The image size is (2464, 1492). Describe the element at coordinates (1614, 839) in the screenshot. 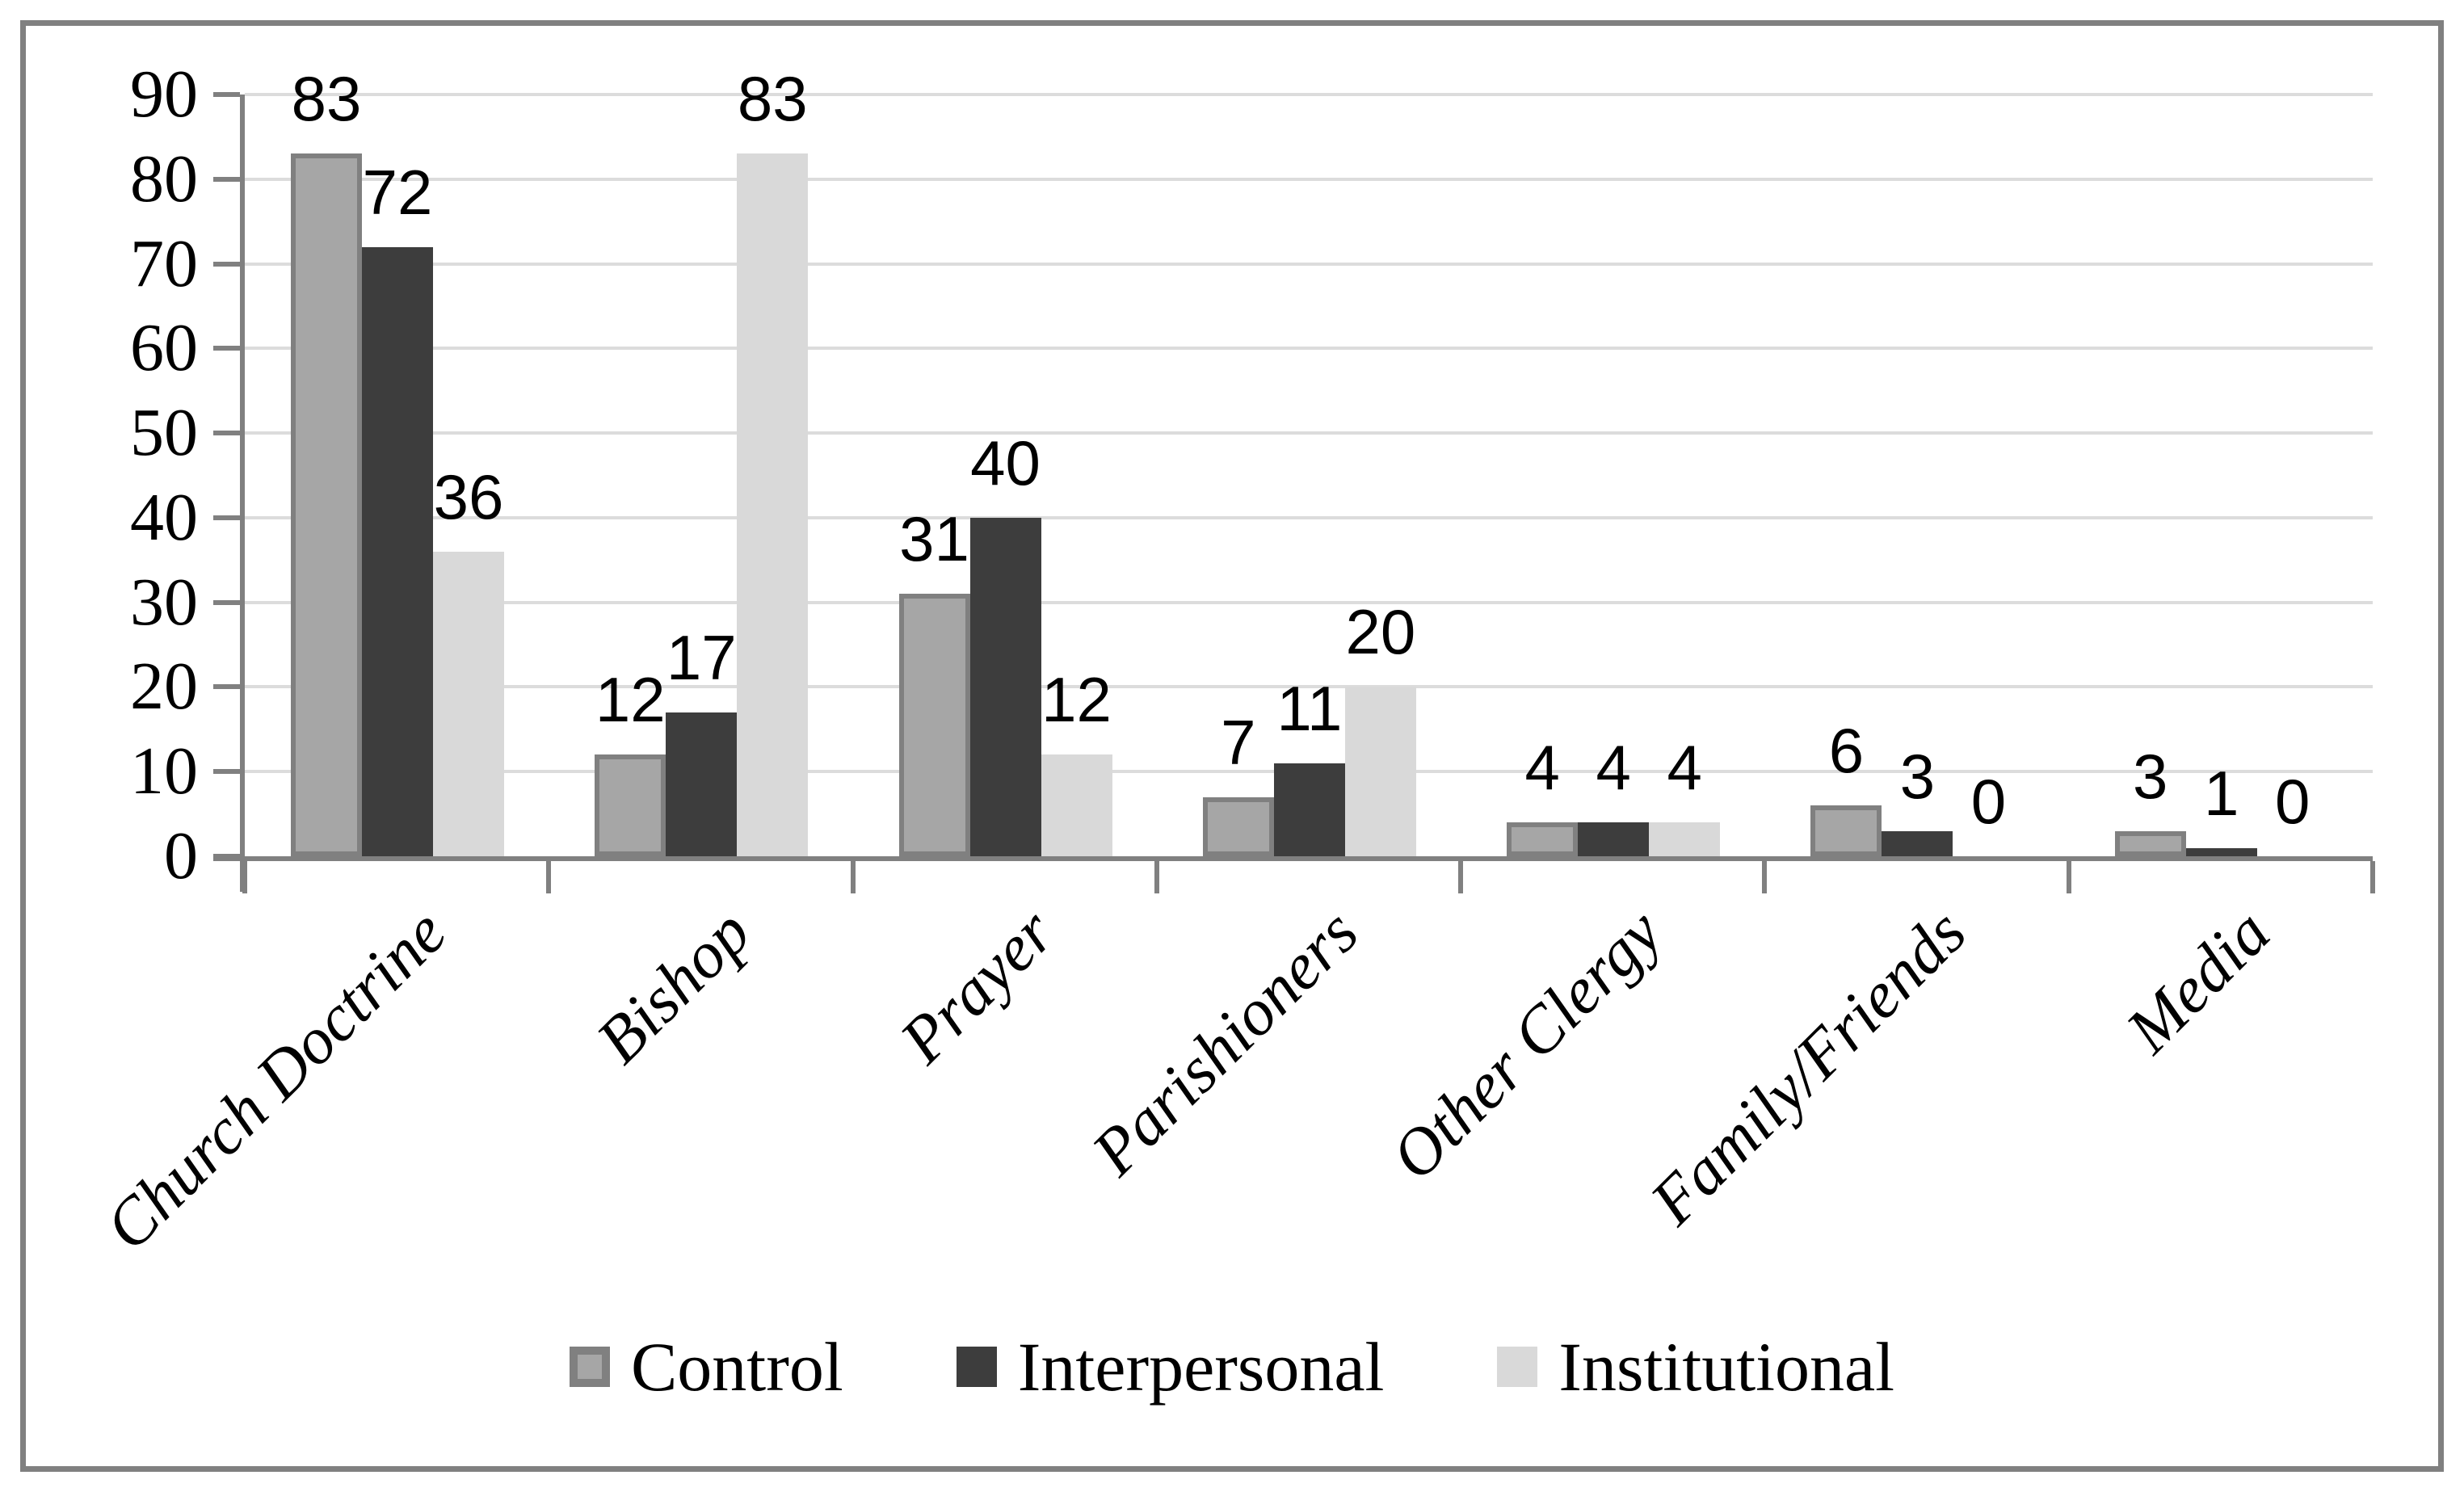

I see `bar-interpersonal-other-clergy` at that location.